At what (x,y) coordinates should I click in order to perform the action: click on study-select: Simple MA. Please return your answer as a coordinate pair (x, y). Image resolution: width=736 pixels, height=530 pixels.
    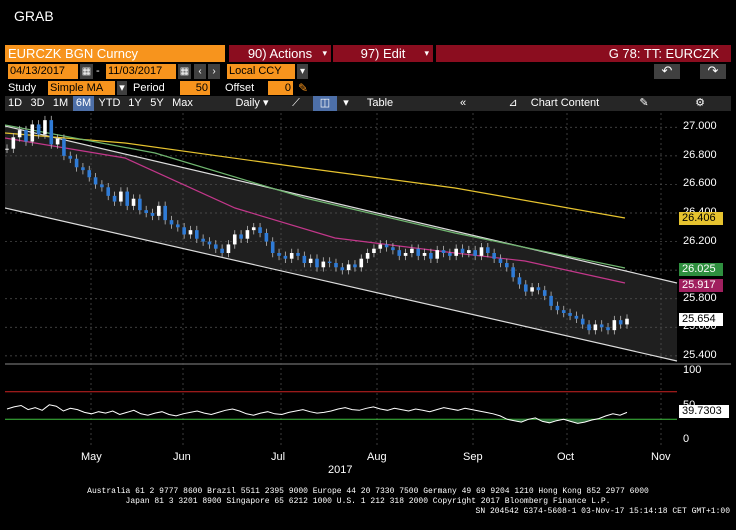
    Looking at the image, I should click on (81, 88).